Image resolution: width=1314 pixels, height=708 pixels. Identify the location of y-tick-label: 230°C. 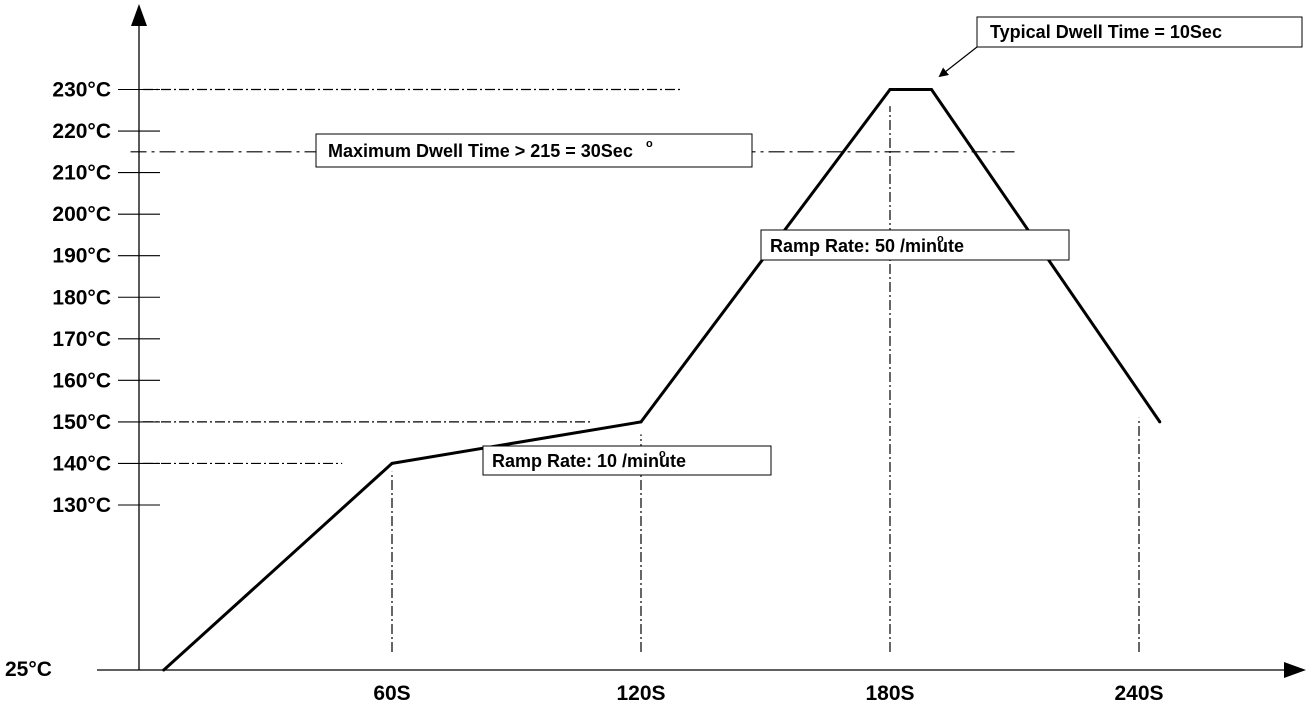
(81, 90).